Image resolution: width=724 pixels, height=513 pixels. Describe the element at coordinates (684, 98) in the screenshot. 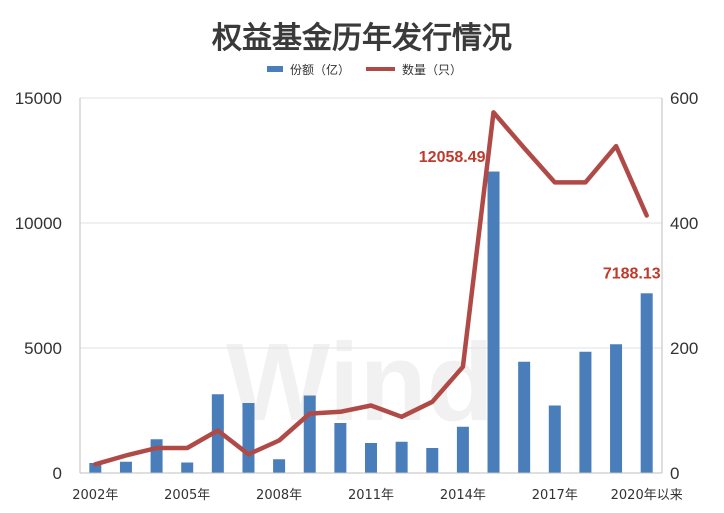

I see `y-right-tick-label: 600` at that location.